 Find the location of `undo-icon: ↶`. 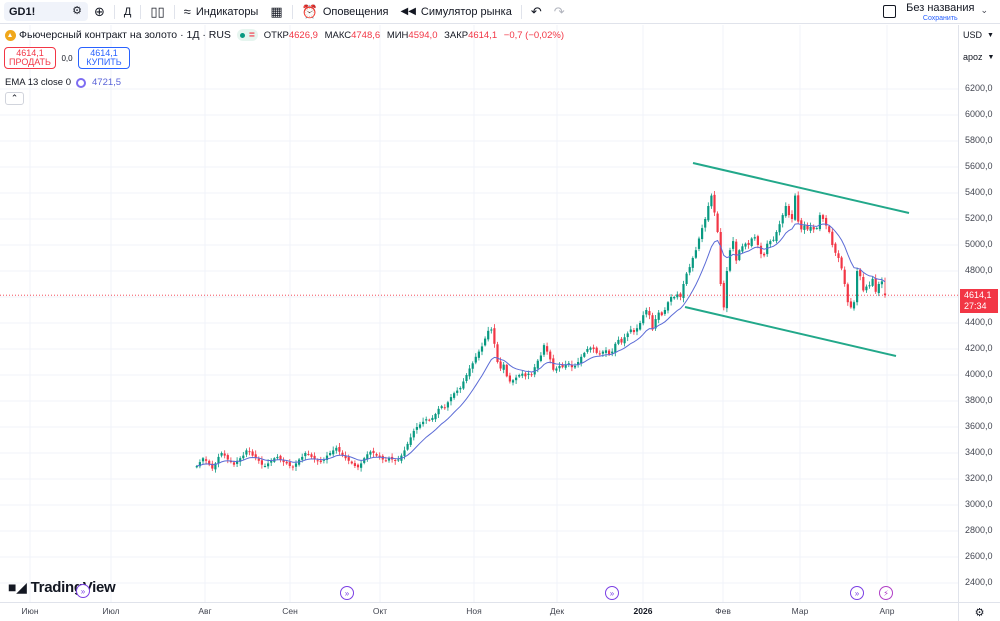

undo-icon: ↶ is located at coordinates (536, 11).